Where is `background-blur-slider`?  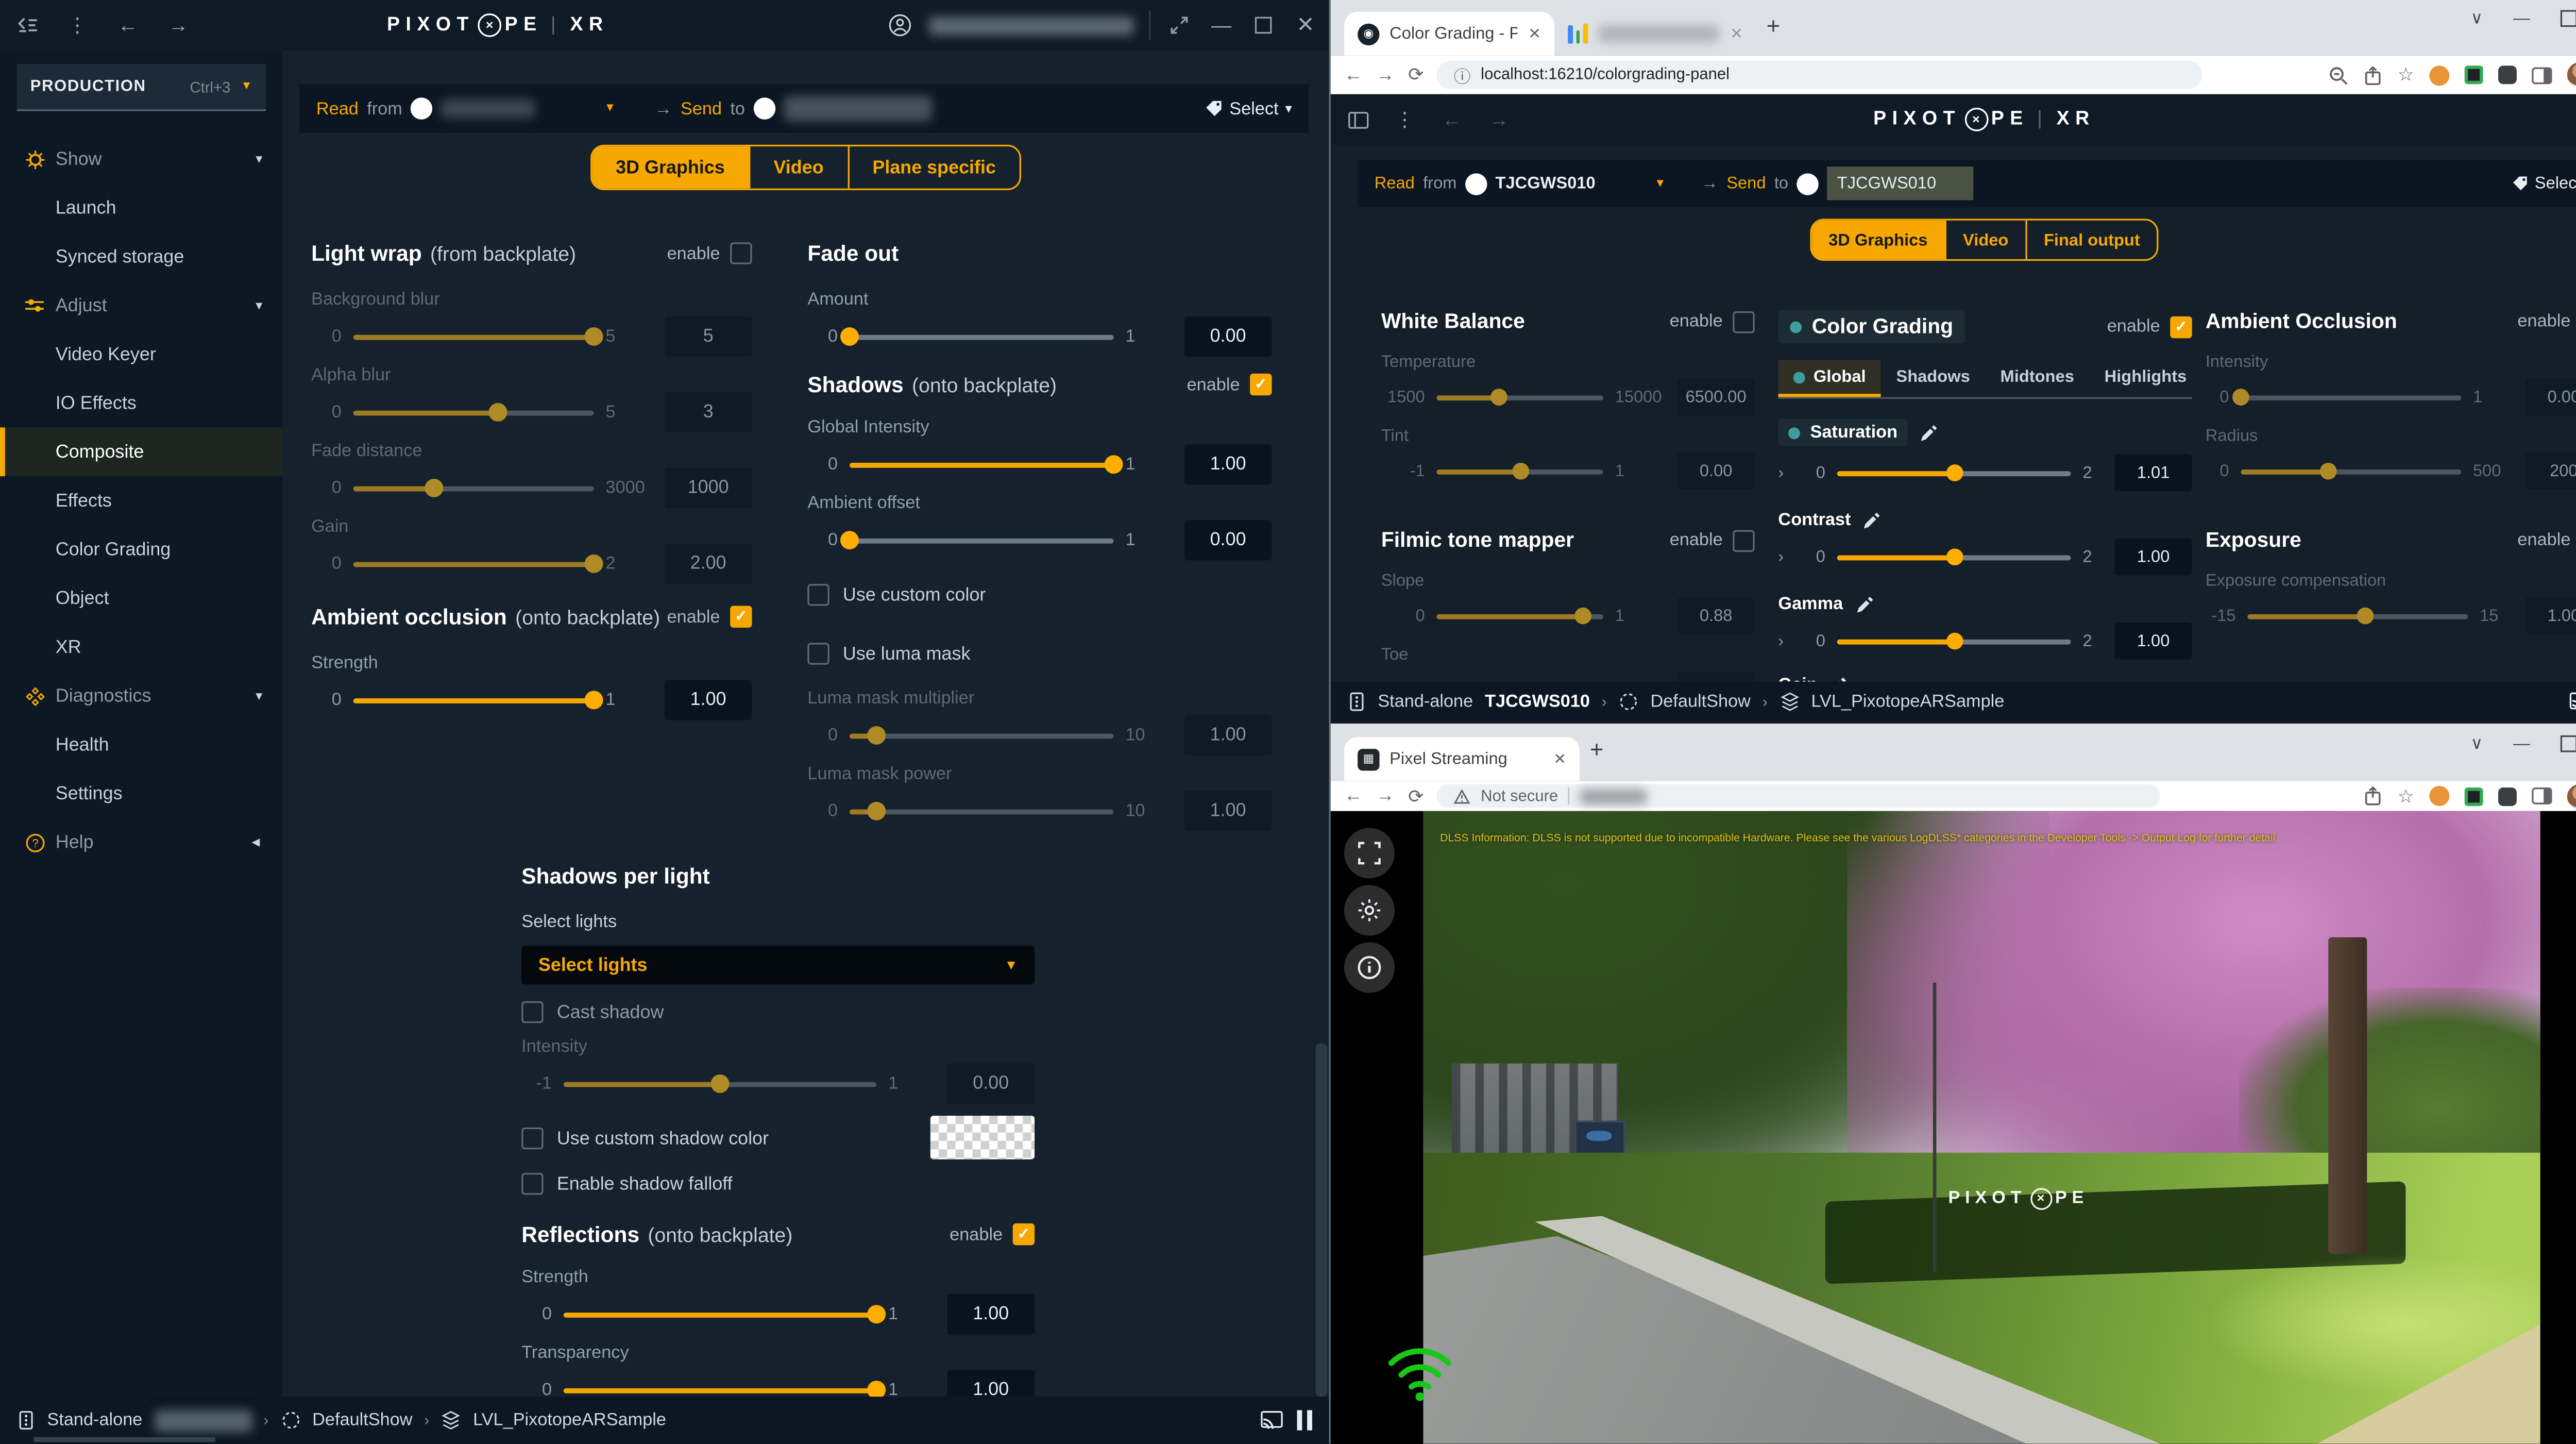 background-blur-slider is located at coordinates (478, 336).